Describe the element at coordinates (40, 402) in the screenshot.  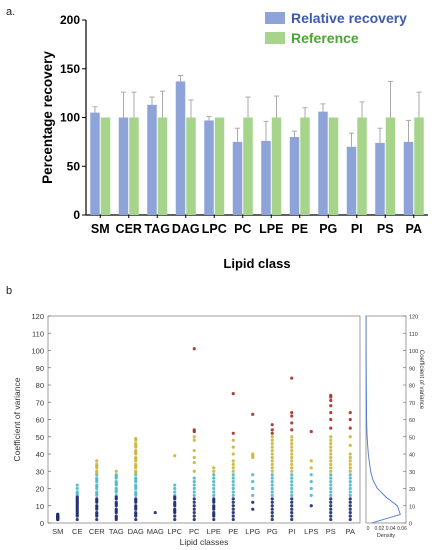
I see `y-tick-label: 70` at that location.